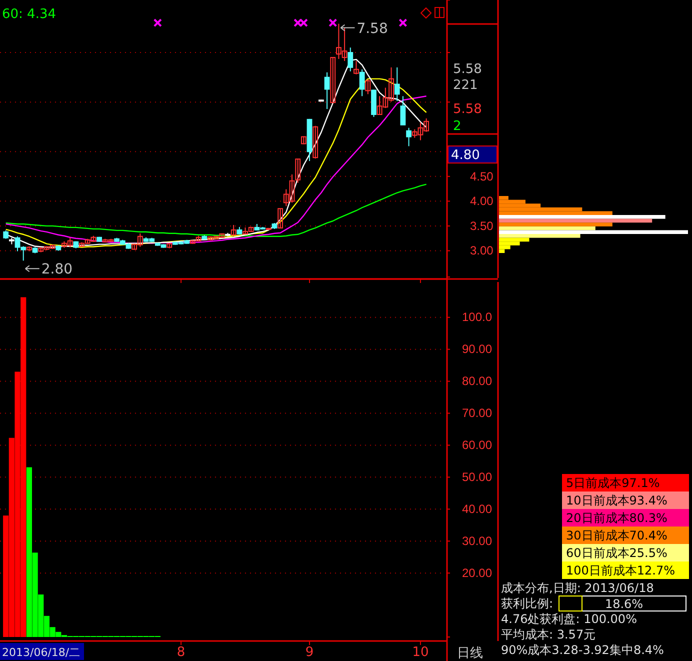  I want to click on y-tick-label: 100.0, so click(477, 317).